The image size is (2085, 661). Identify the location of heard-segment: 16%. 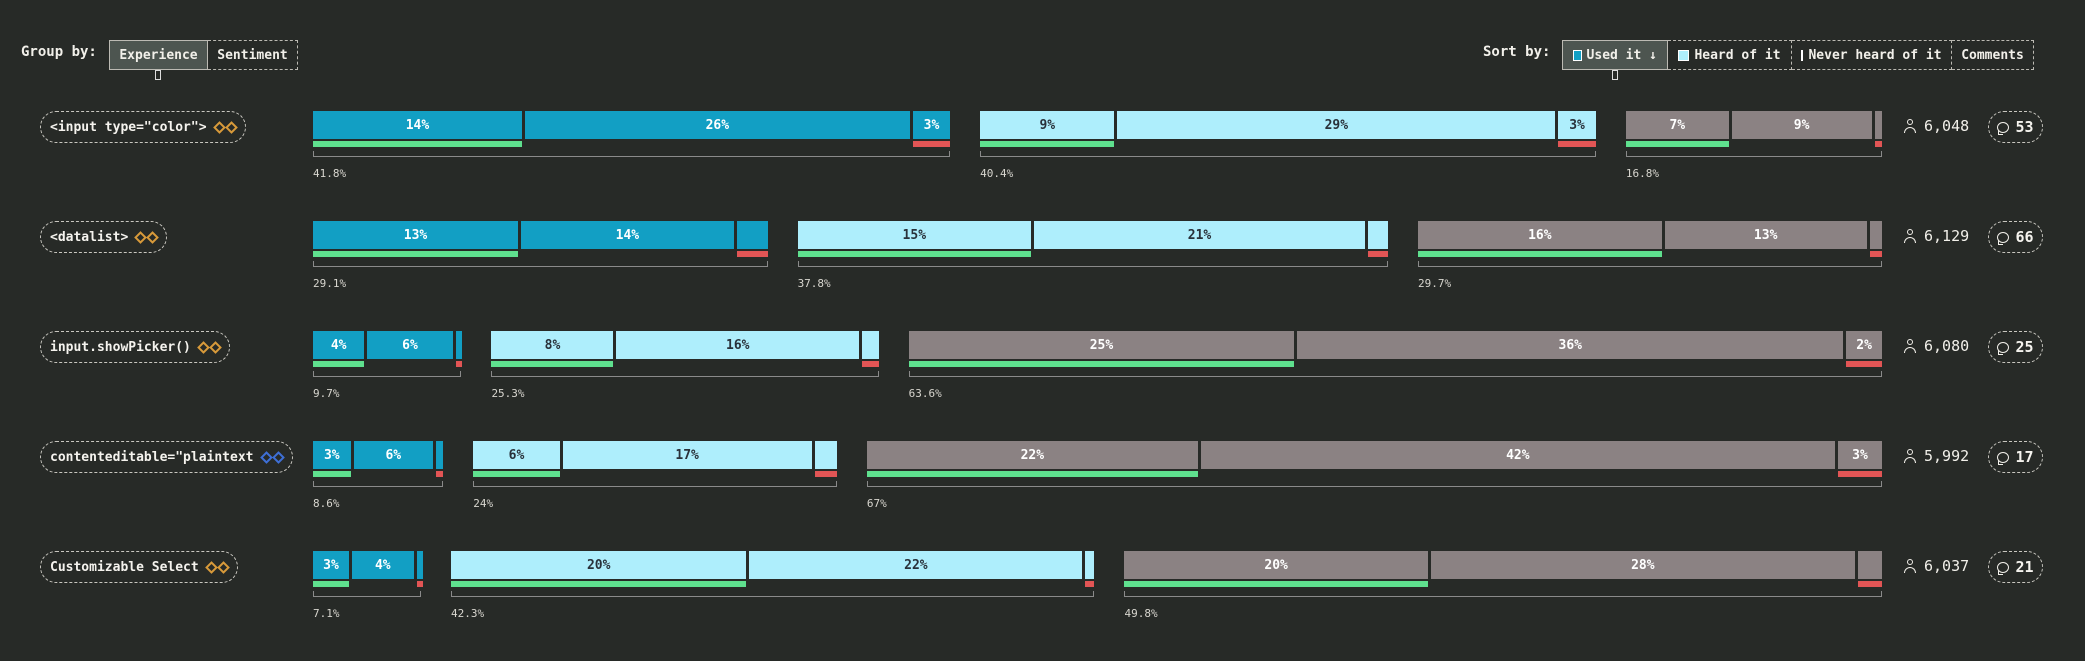
(738, 345).